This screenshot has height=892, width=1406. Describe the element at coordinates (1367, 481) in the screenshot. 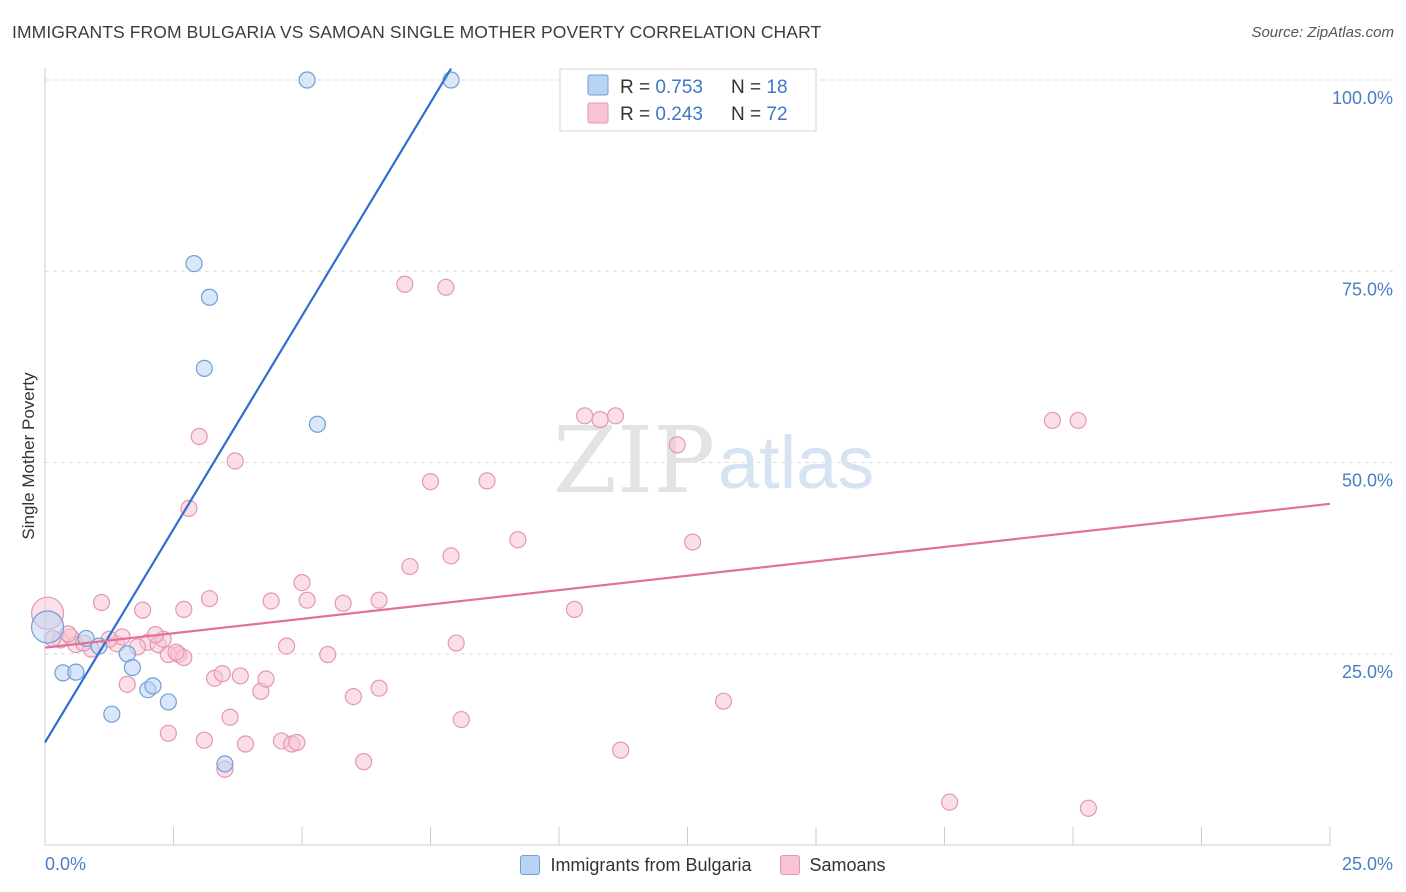

I see `y-tick-label-1: 50.0%` at that location.